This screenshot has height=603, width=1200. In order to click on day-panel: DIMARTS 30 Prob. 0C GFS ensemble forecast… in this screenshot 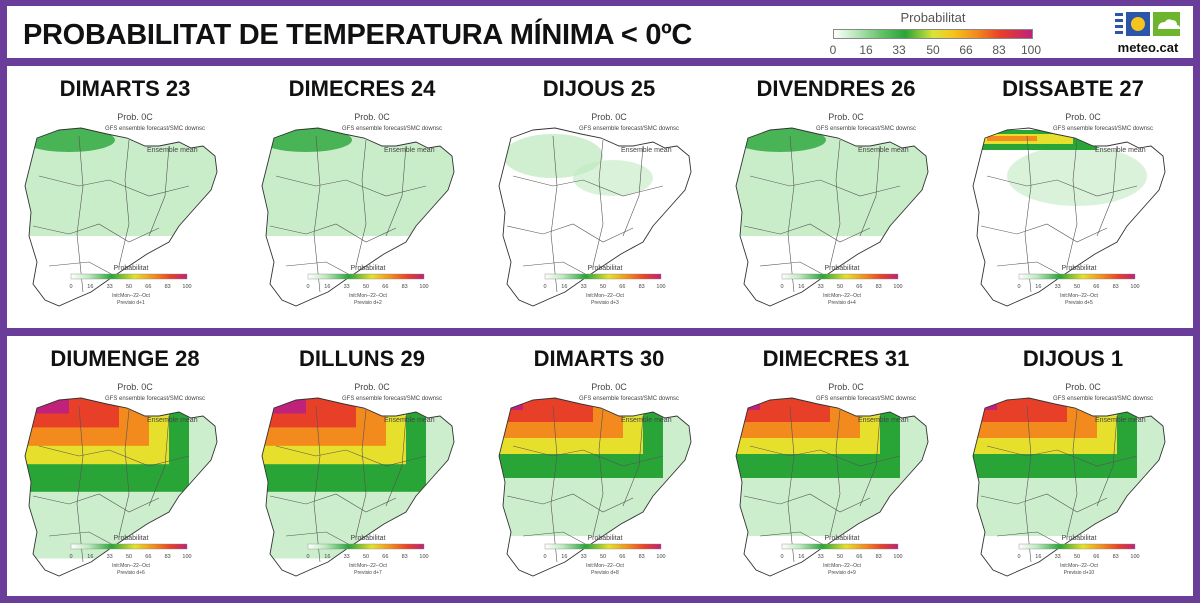, I will do `click(599, 466)`.